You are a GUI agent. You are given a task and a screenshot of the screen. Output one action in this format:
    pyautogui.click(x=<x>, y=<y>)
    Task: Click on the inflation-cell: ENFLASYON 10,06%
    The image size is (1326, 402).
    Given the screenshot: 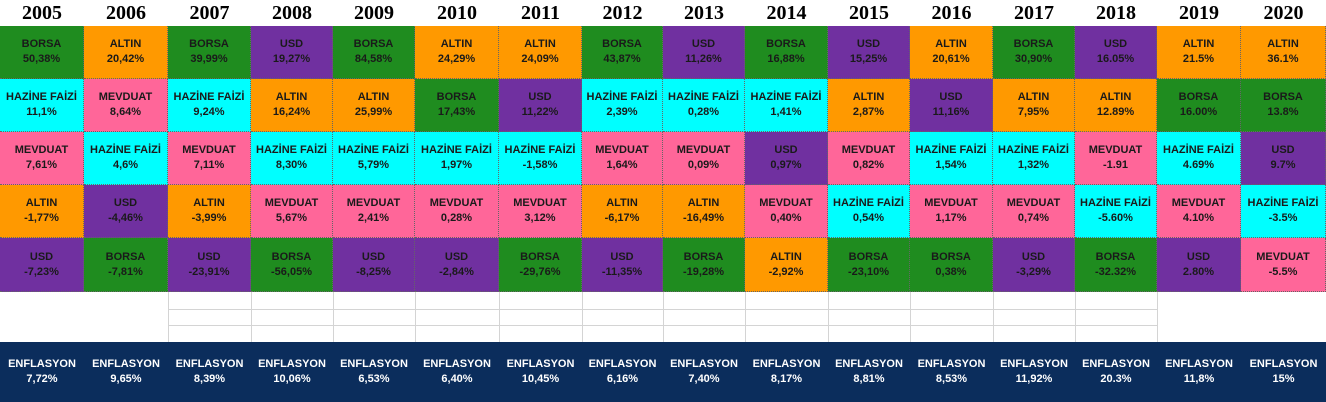 What is the action you would take?
    pyautogui.click(x=292, y=372)
    